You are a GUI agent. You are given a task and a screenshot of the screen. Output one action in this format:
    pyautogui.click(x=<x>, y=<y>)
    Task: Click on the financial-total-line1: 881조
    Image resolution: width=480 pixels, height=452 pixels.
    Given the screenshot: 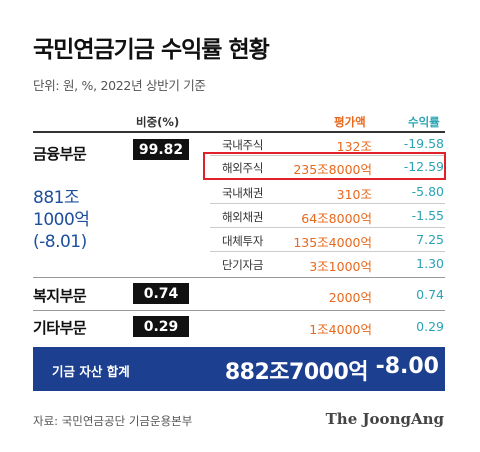 What is the action you would take?
    pyautogui.click(x=56, y=198)
    